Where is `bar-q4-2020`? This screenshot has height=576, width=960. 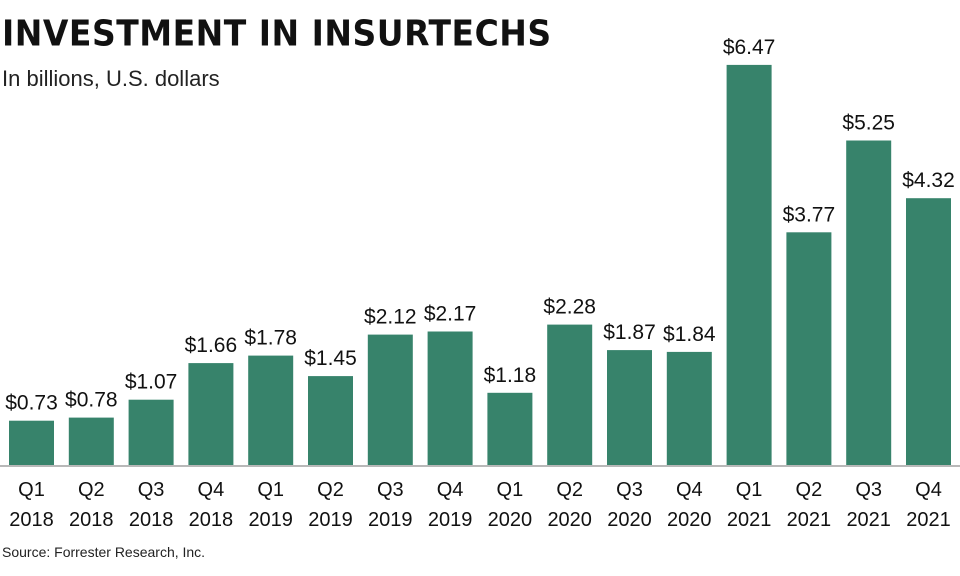
bar-q4-2020 is located at coordinates (689, 408).